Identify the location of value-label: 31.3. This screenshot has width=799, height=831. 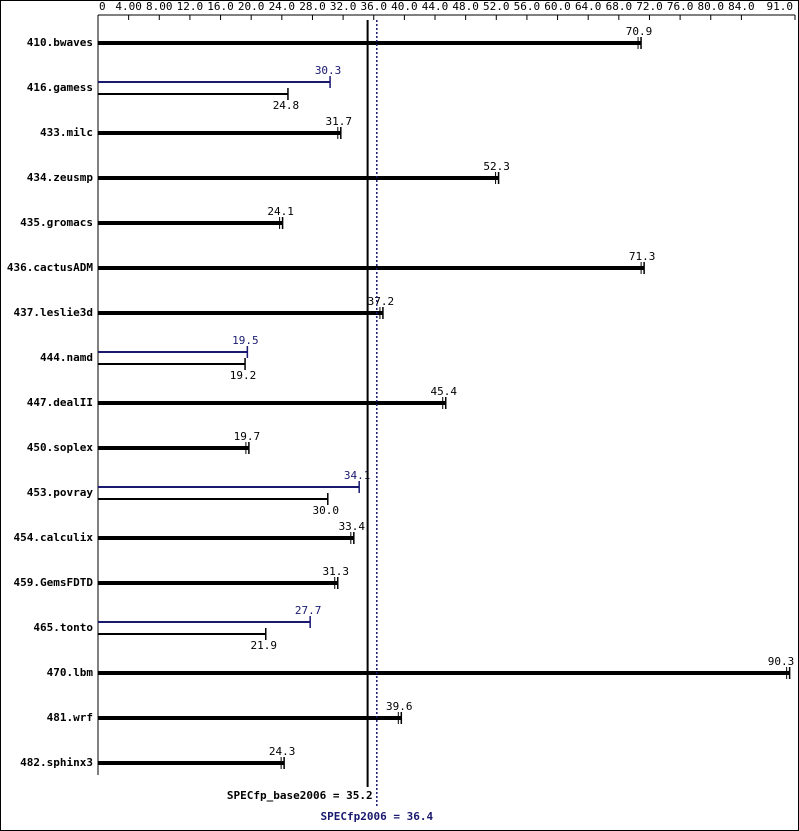
(335, 571).